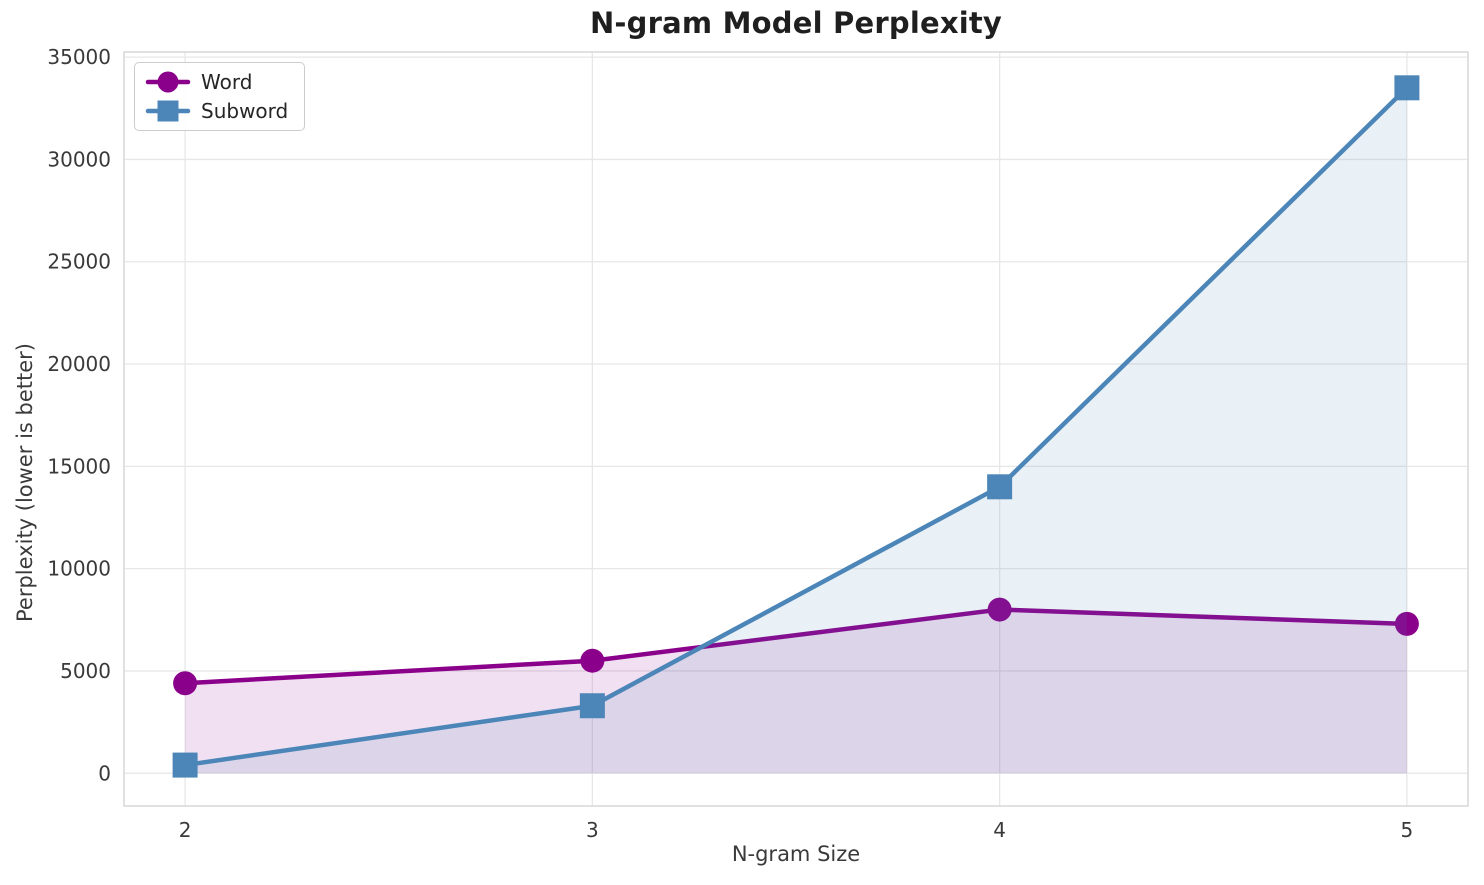 This screenshot has width=1484, height=885. I want to click on y-axis-label: Perplexity (lower is better), so click(25, 482).